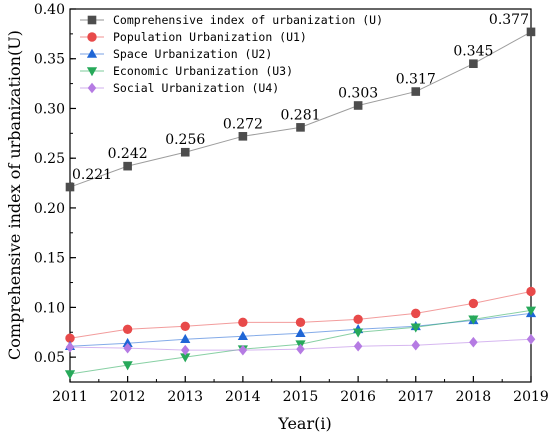 The height and width of the screenshot is (437, 550). What do you see at coordinates (49, 109) in the screenshot?
I see `y-tick-label: 0.30` at bounding box center [49, 109].